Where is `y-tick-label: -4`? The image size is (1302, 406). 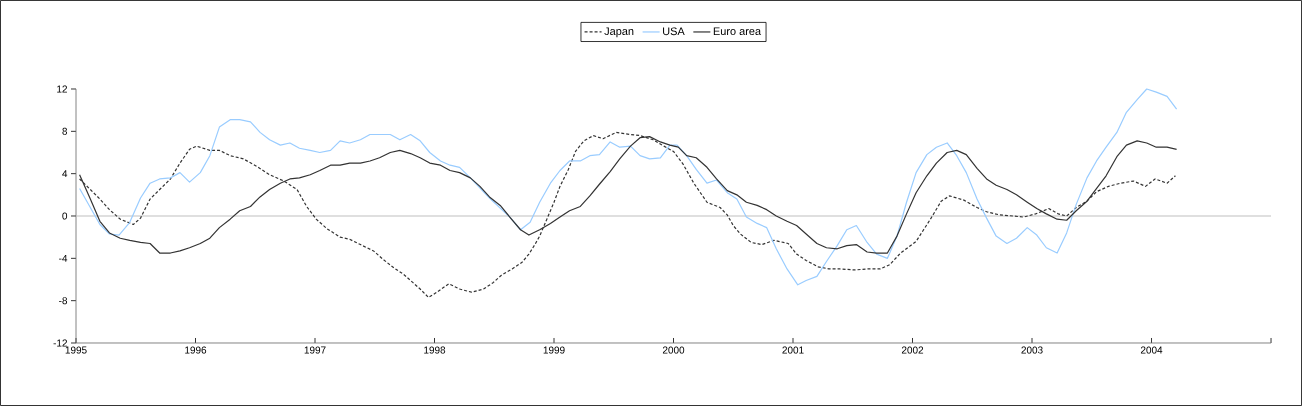
y-tick-label: -4 is located at coordinates (63, 258).